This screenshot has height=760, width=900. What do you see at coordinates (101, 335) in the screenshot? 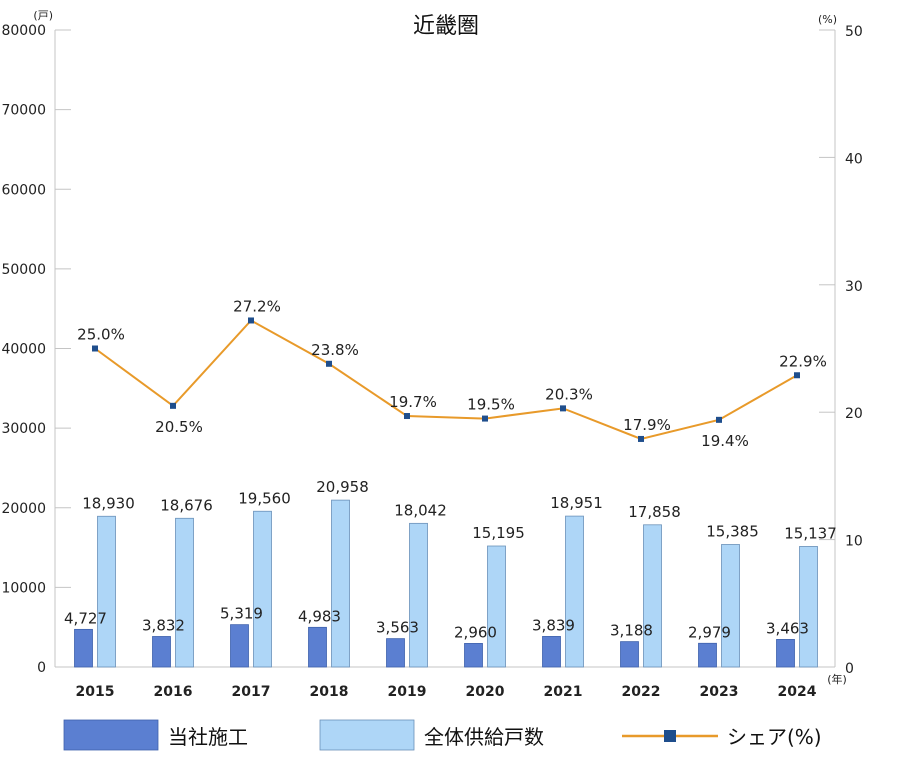
I see `share-label: 25.0%` at bounding box center [101, 335].